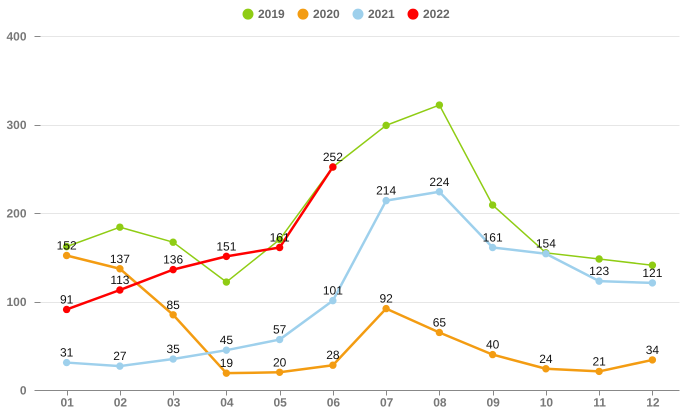 This screenshot has height=410, width=687. I want to click on legend-label: 2019, so click(272, 14).